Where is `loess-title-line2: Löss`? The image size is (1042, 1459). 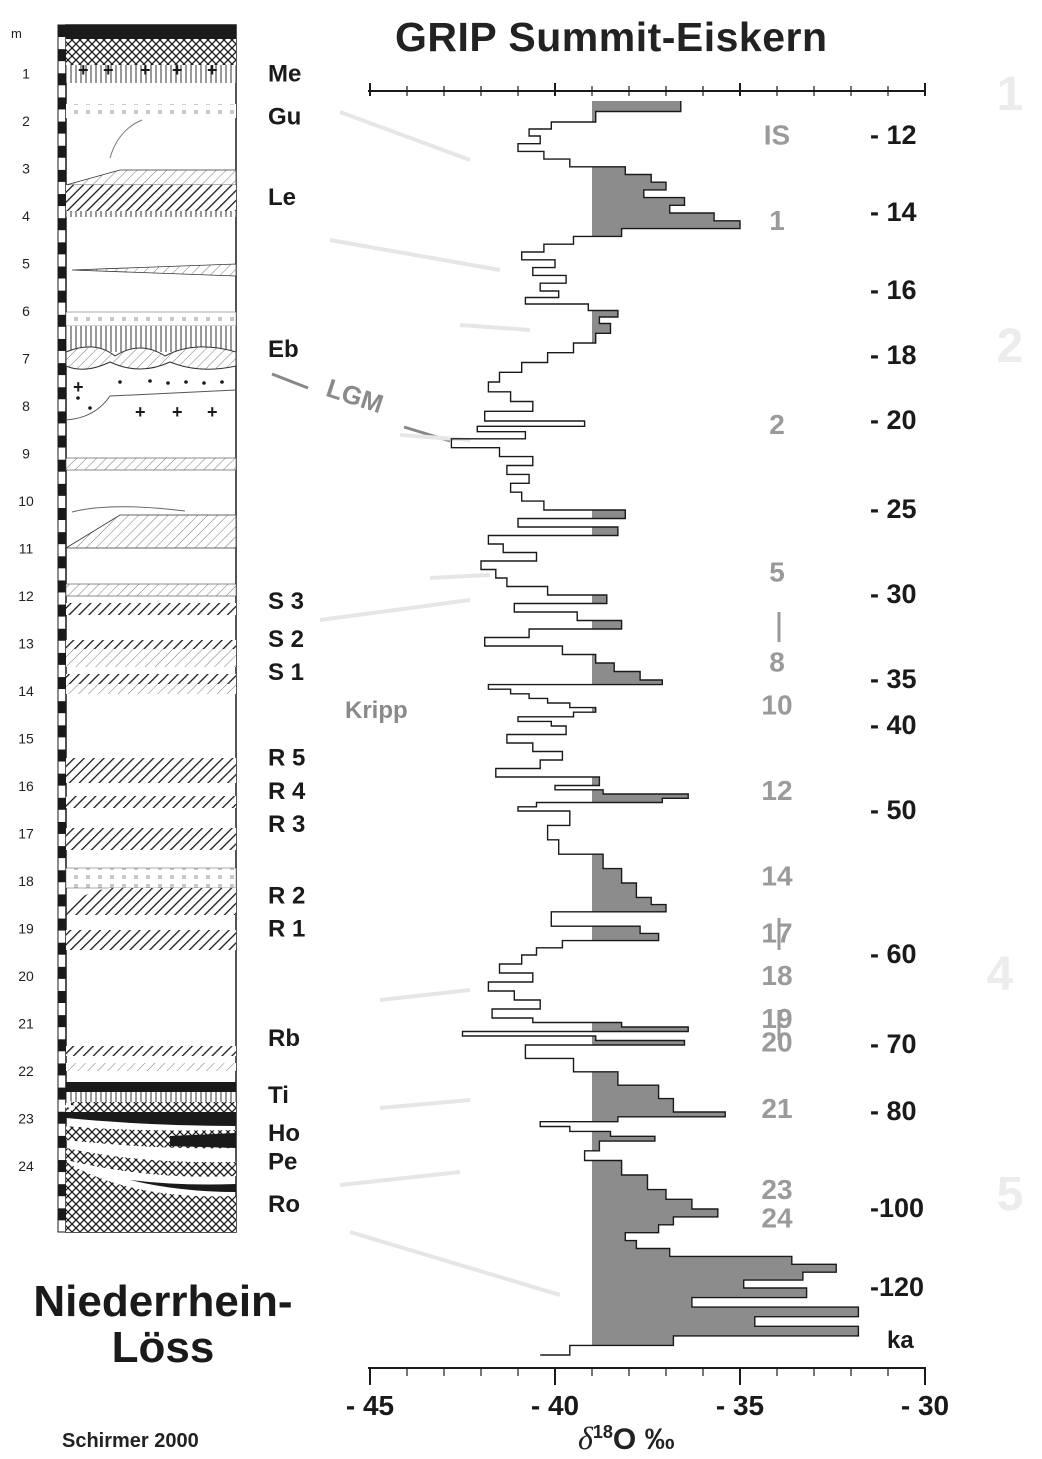
loess-title-line2: Löss is located at coordinates (163, 1347).